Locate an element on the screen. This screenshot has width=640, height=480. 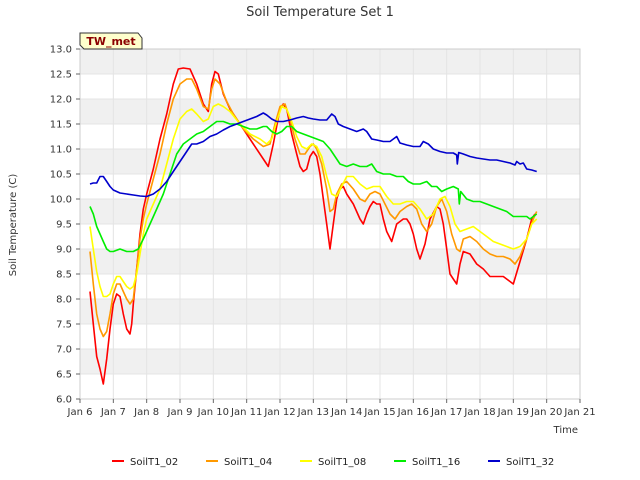
y-tick-label: 11.5 is located at coordinates (61, 125).